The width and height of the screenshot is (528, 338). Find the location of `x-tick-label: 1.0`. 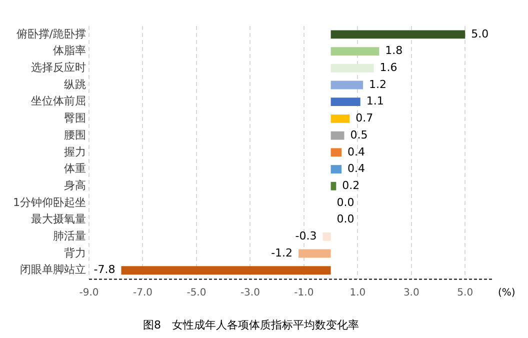

x-tick-label: 1.0 is located at coordinates (358, 292).